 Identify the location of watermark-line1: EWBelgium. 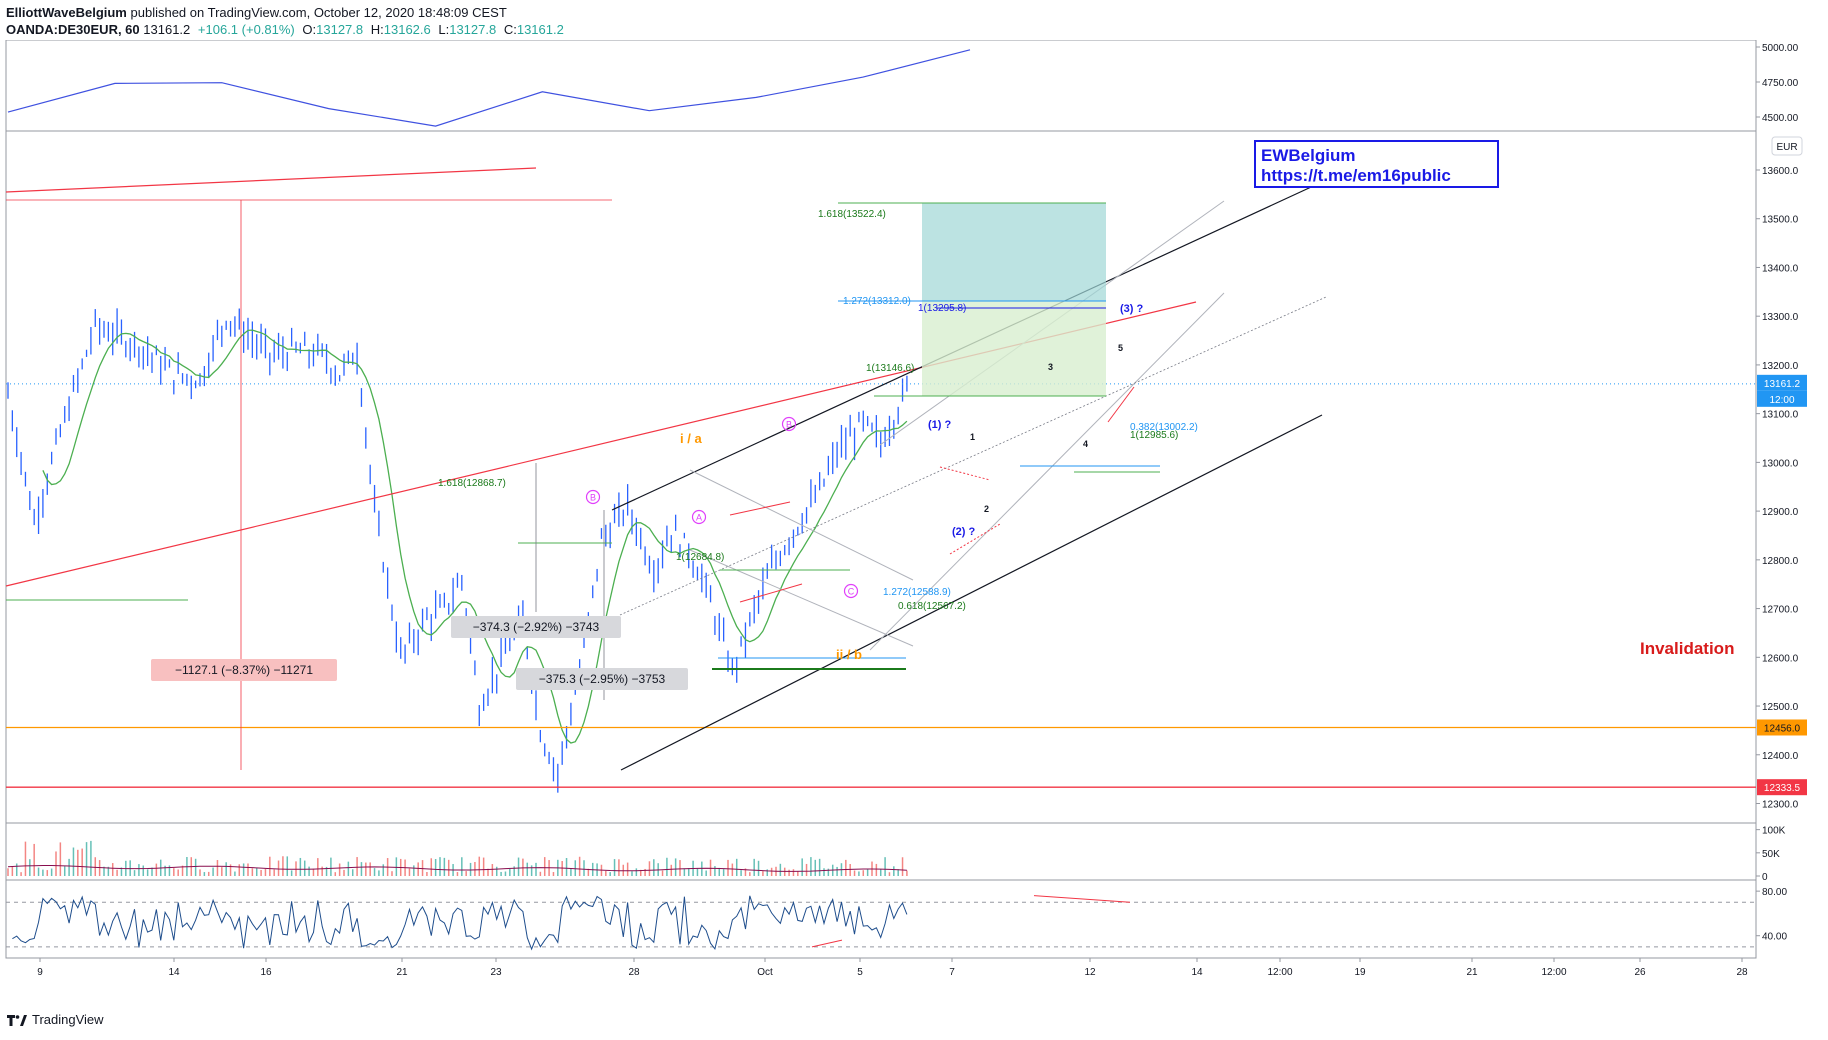
(1308, 155).